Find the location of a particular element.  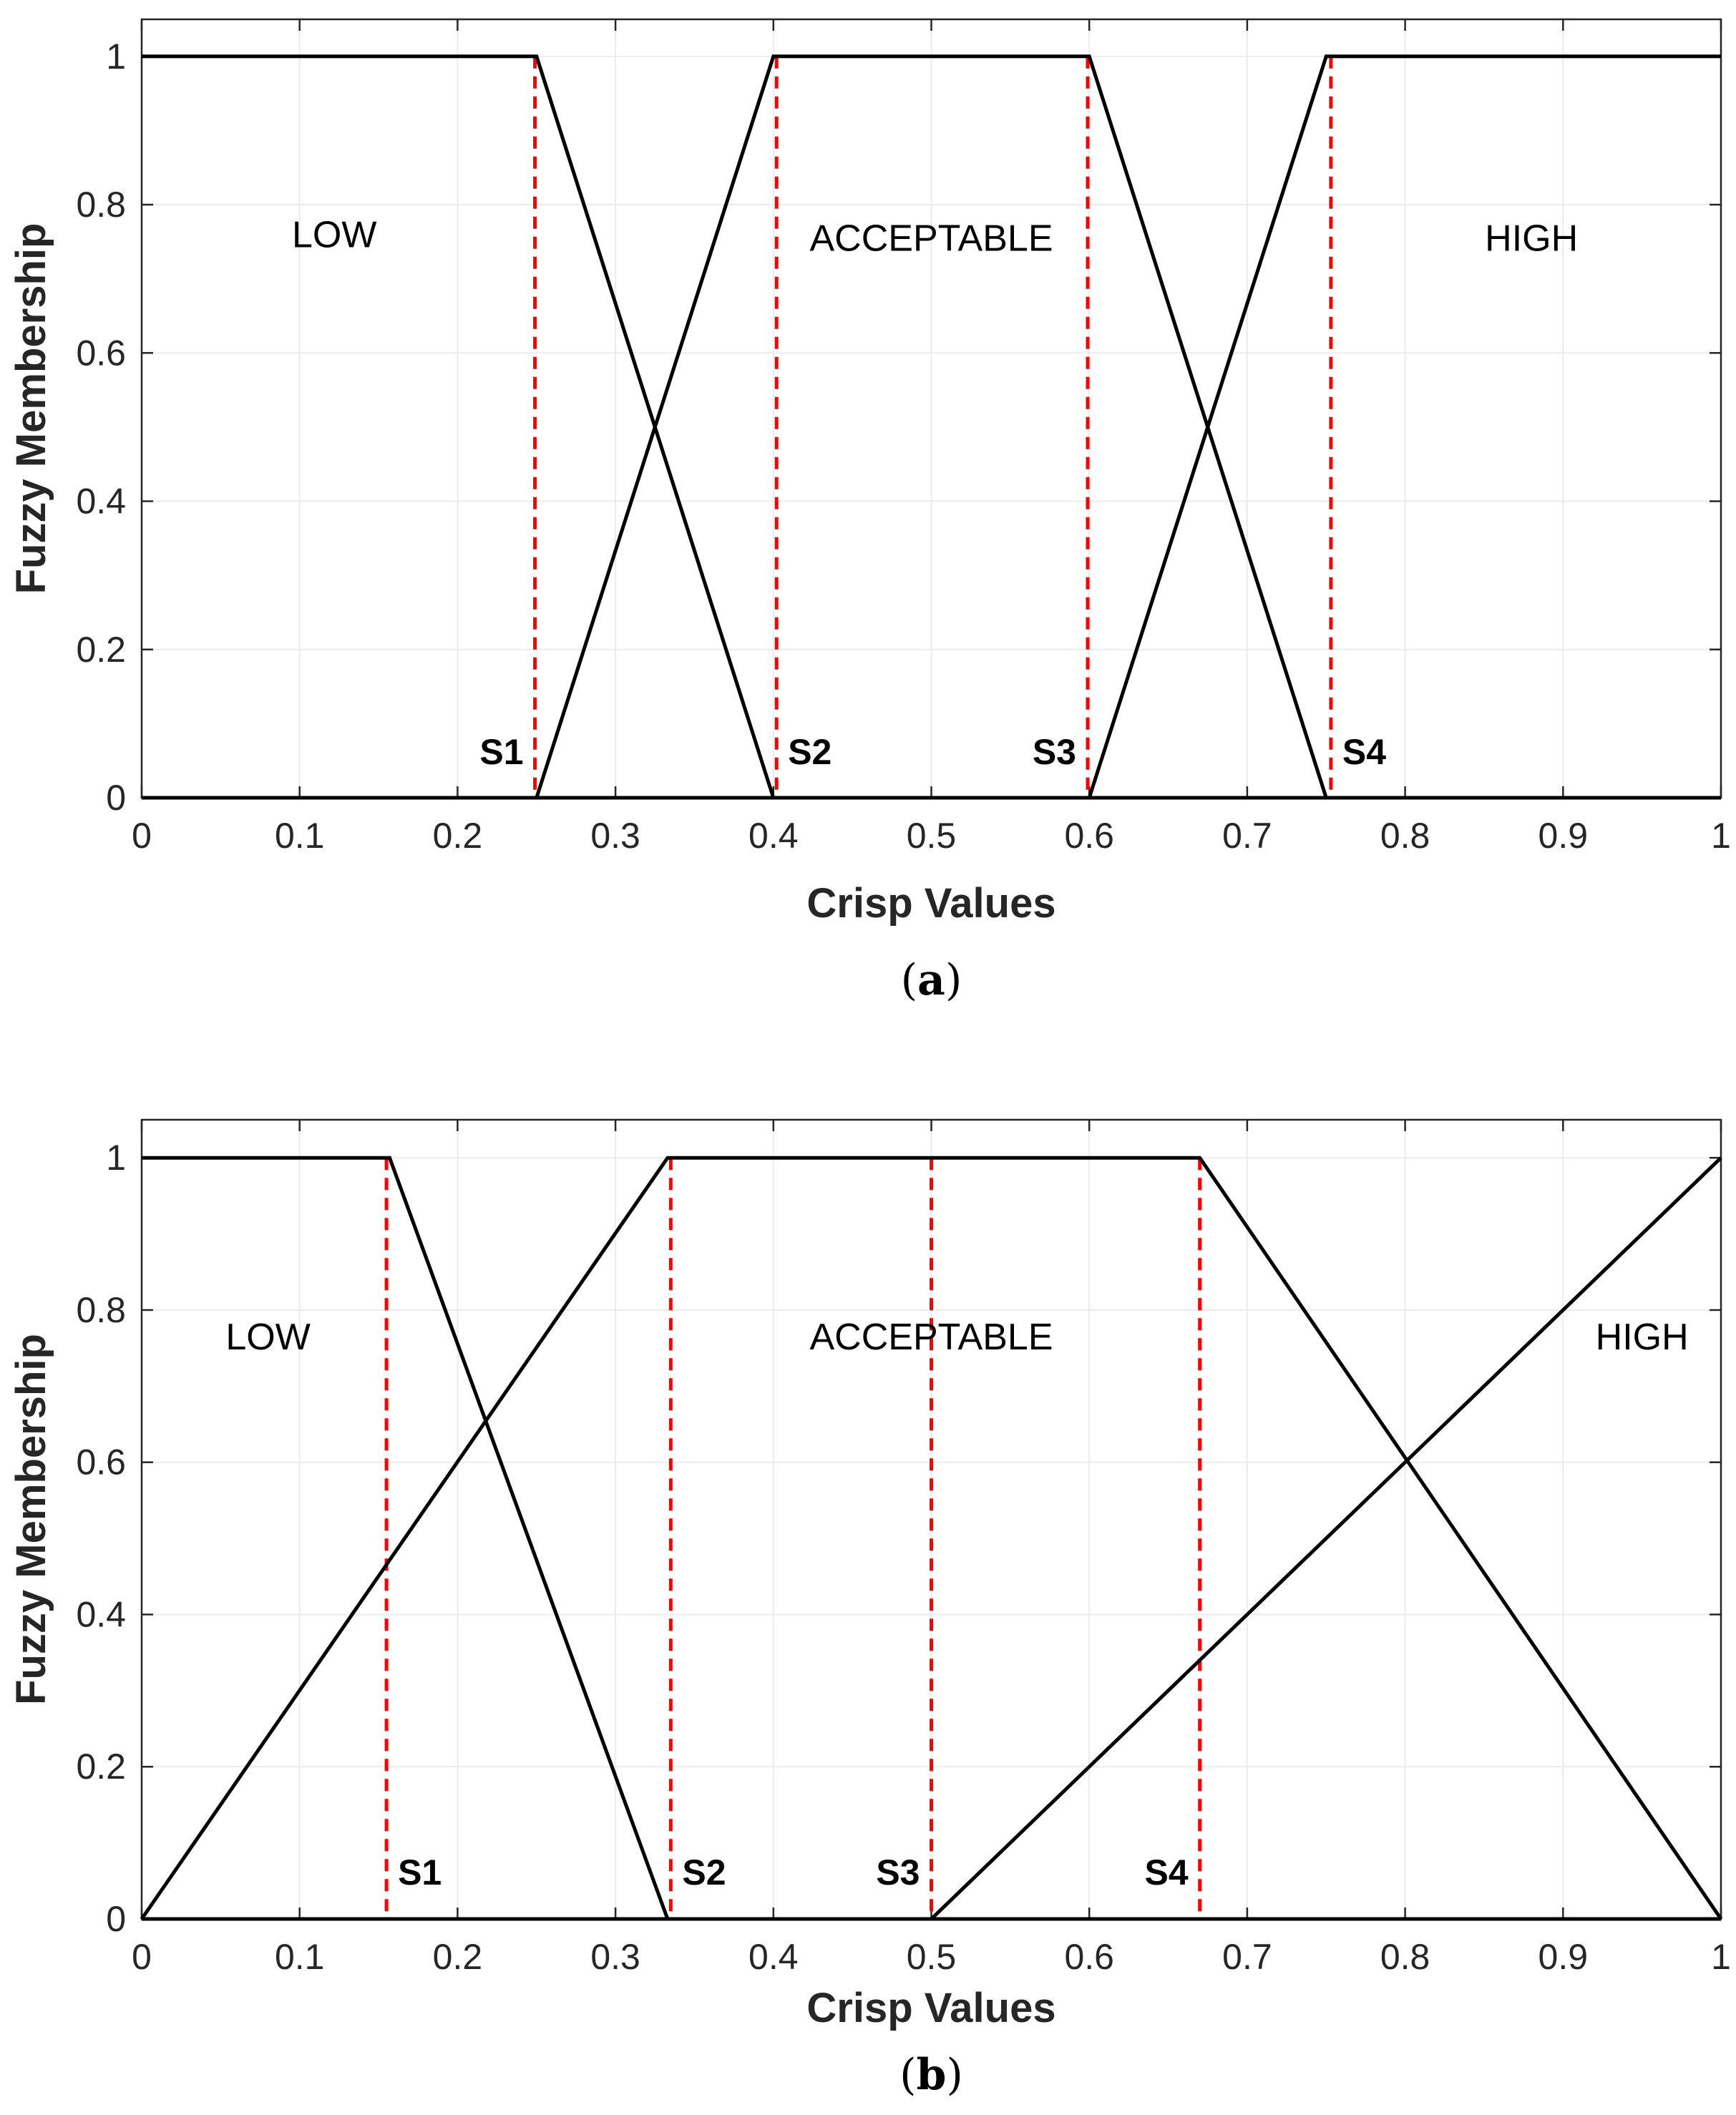

panel-caption: (a) is located at coordinates (931, 980).